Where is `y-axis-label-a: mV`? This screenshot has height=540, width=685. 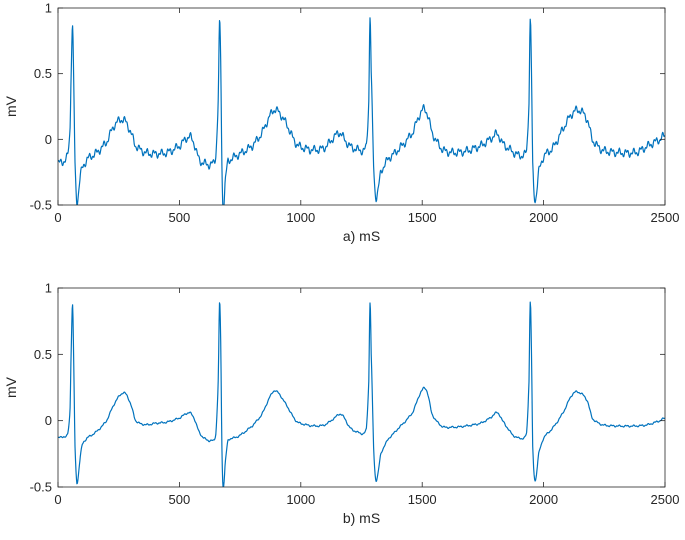
y-axis-label-a: mV is located at coordinates (11, 106).